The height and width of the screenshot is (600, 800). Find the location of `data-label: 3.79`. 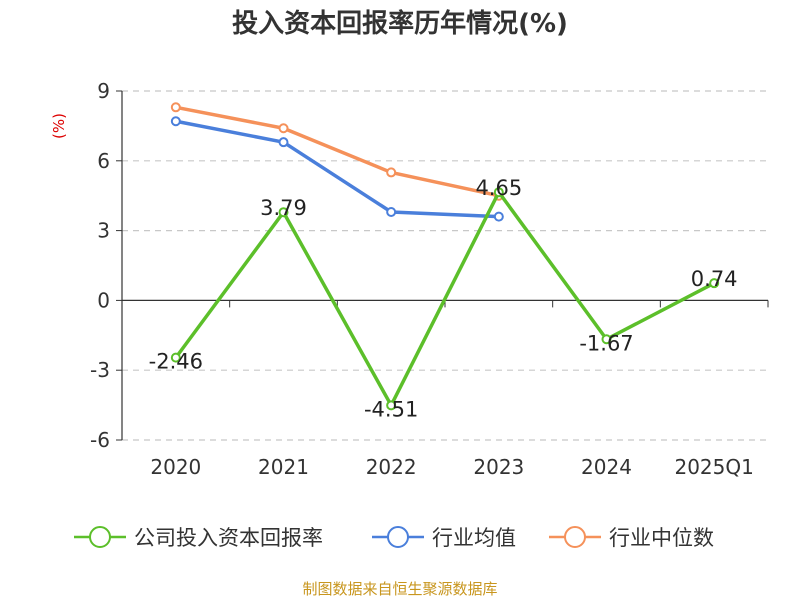

data-label: 3.79 is located at coordinates (283, 208).